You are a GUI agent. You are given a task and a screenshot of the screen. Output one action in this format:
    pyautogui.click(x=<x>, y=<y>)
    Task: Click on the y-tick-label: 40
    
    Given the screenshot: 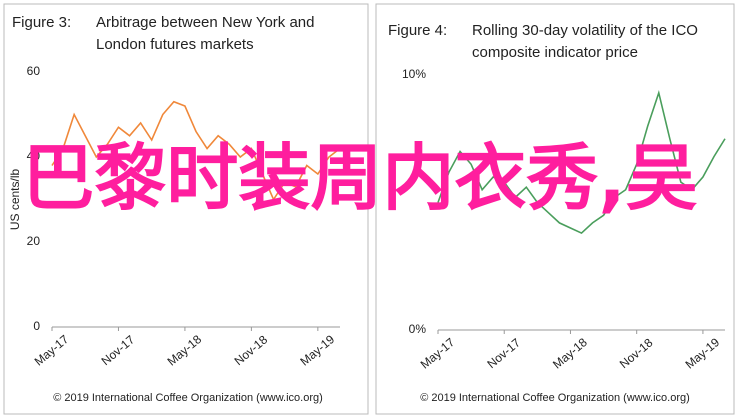 What is the action you would take?
    pyautogui.click(x=34, y=156)
    